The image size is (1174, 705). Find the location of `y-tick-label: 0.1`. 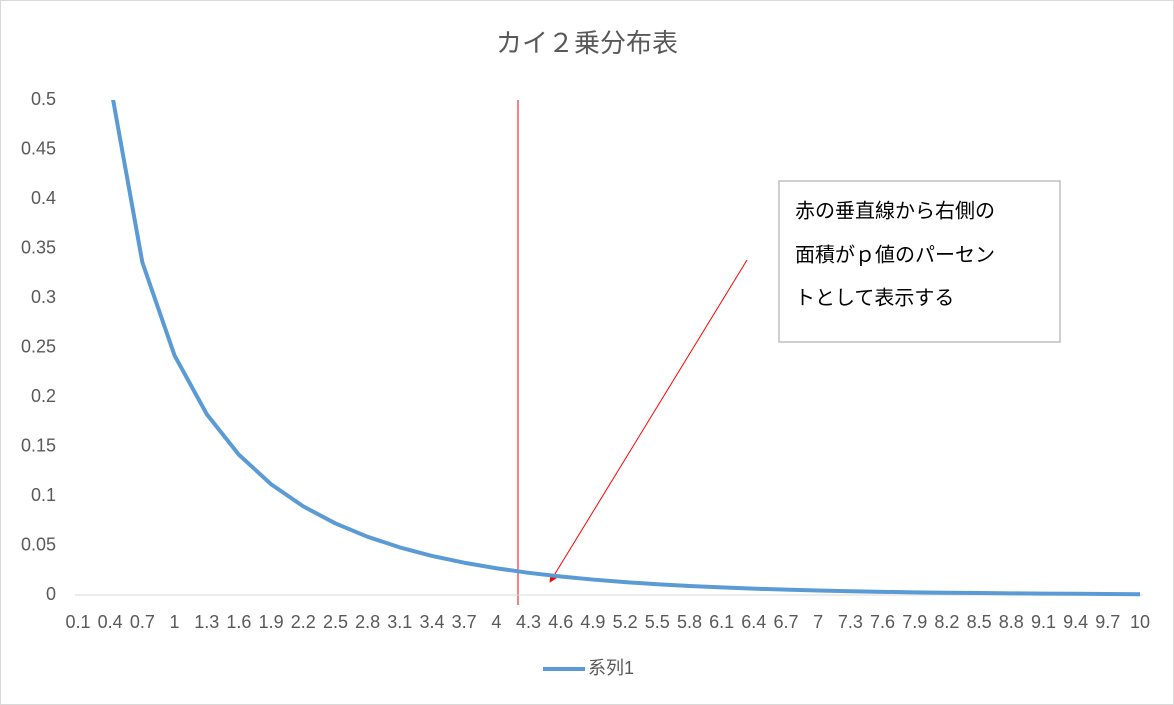

y-tick-label: 0.1 is located at coordinates (43, 495).